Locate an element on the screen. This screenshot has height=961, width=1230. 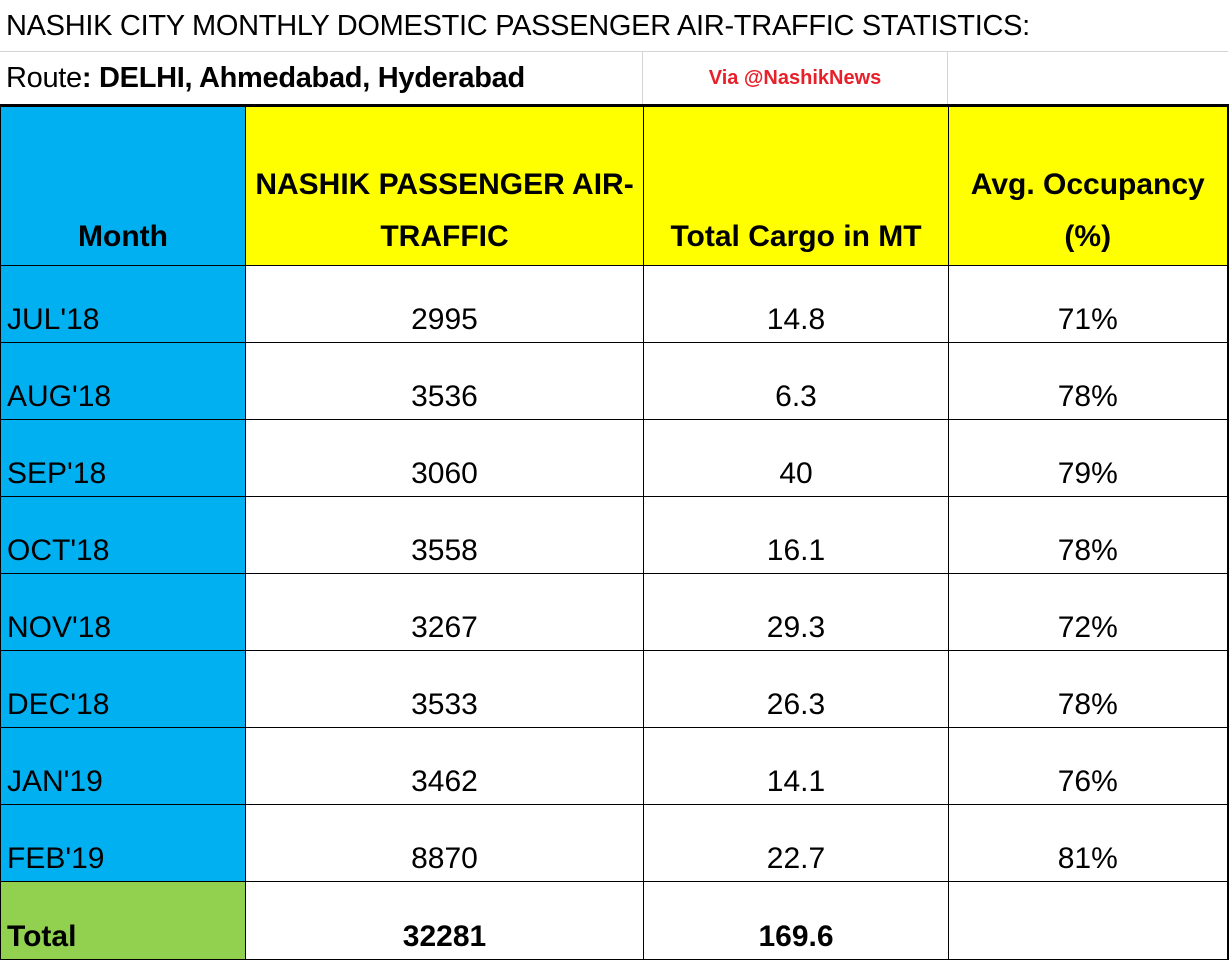
passengers-cell: 8870 is located at coordinates (444, 843).